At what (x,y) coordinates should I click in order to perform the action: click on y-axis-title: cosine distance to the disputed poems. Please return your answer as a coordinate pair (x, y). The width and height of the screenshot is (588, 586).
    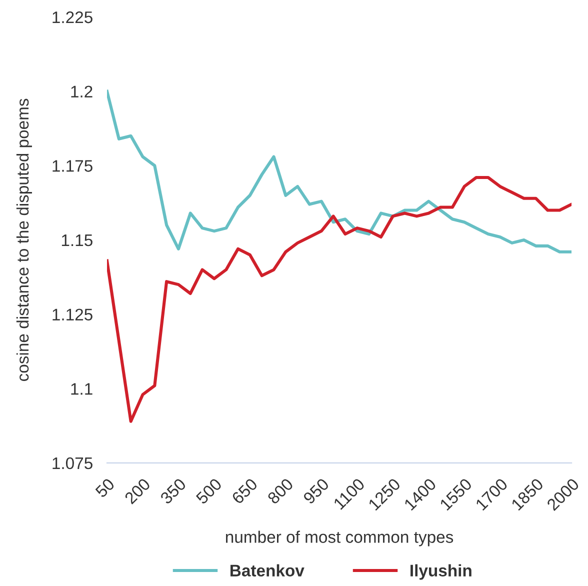
    Looking at the image, I should click on (24, 240).